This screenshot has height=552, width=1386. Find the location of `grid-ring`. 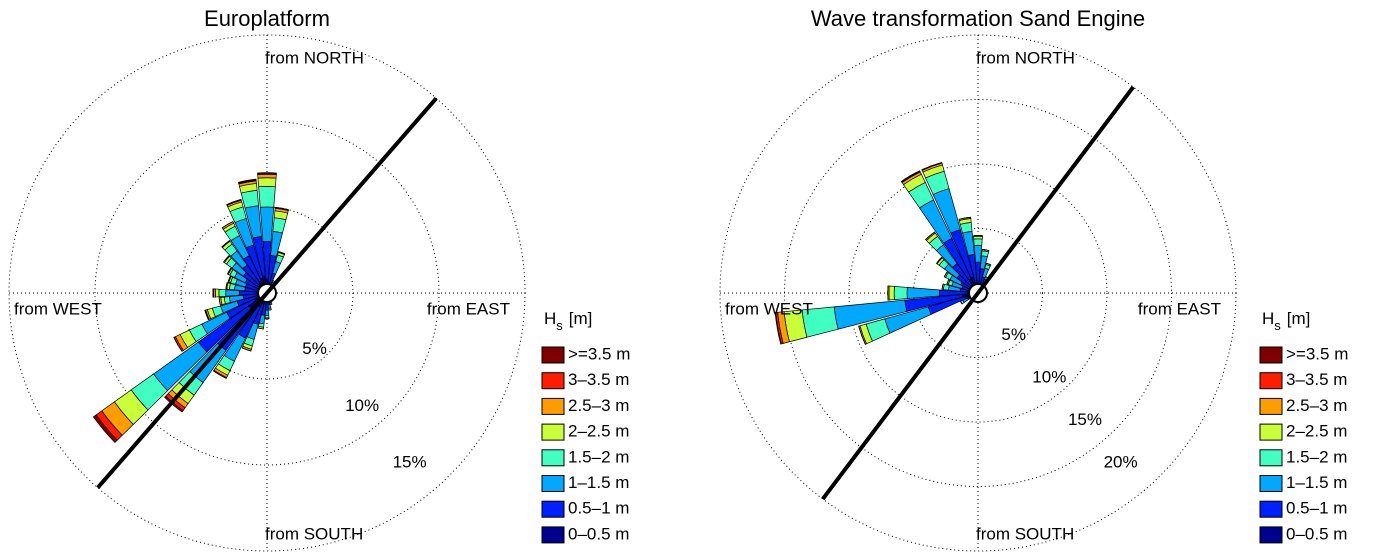

grid-ring is located at coordinates (978, 293).